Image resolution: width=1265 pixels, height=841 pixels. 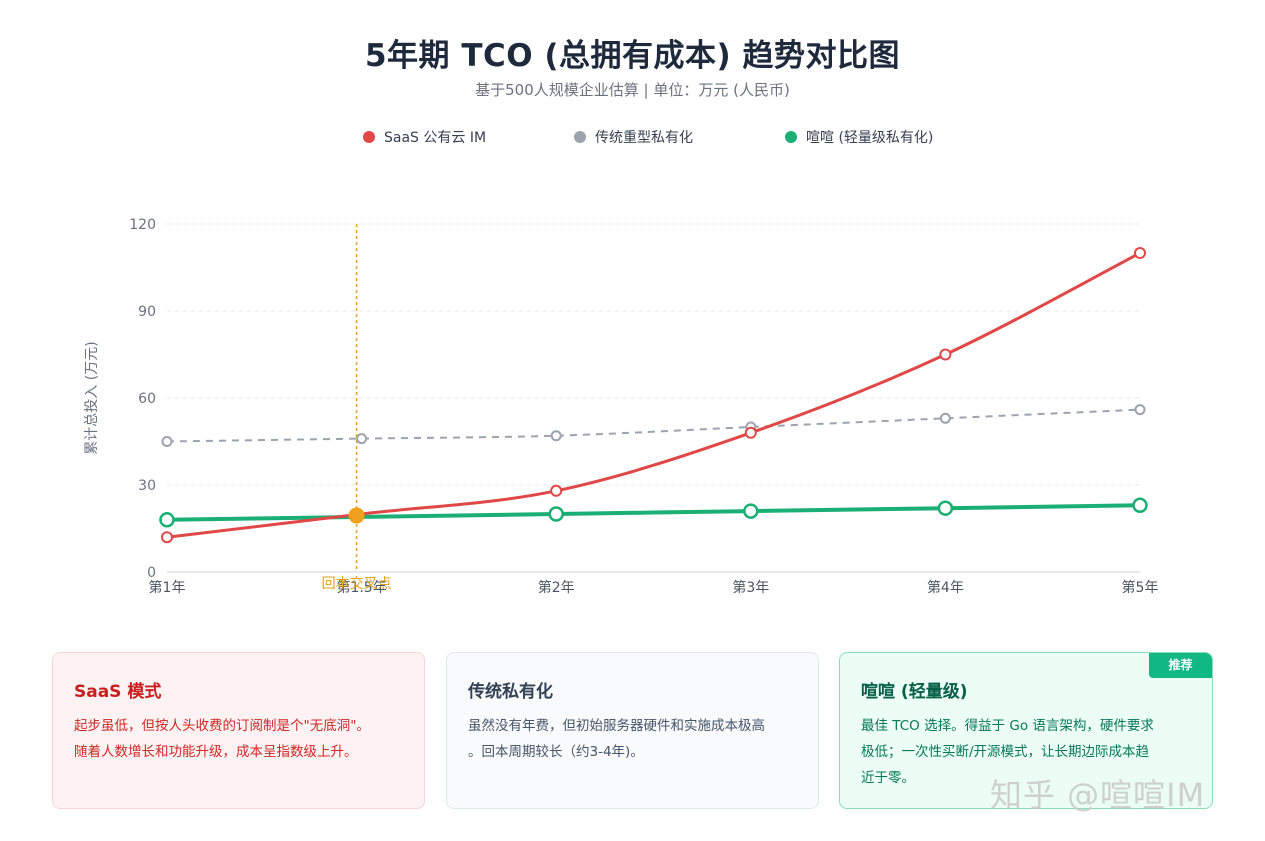 What do you see at coordinates (632, 90) in the screenshot?
I see `chart-subtitle: 基于500人规模企业估算 | 单位：万元 (人民币)` at bounding box center [632, 90].